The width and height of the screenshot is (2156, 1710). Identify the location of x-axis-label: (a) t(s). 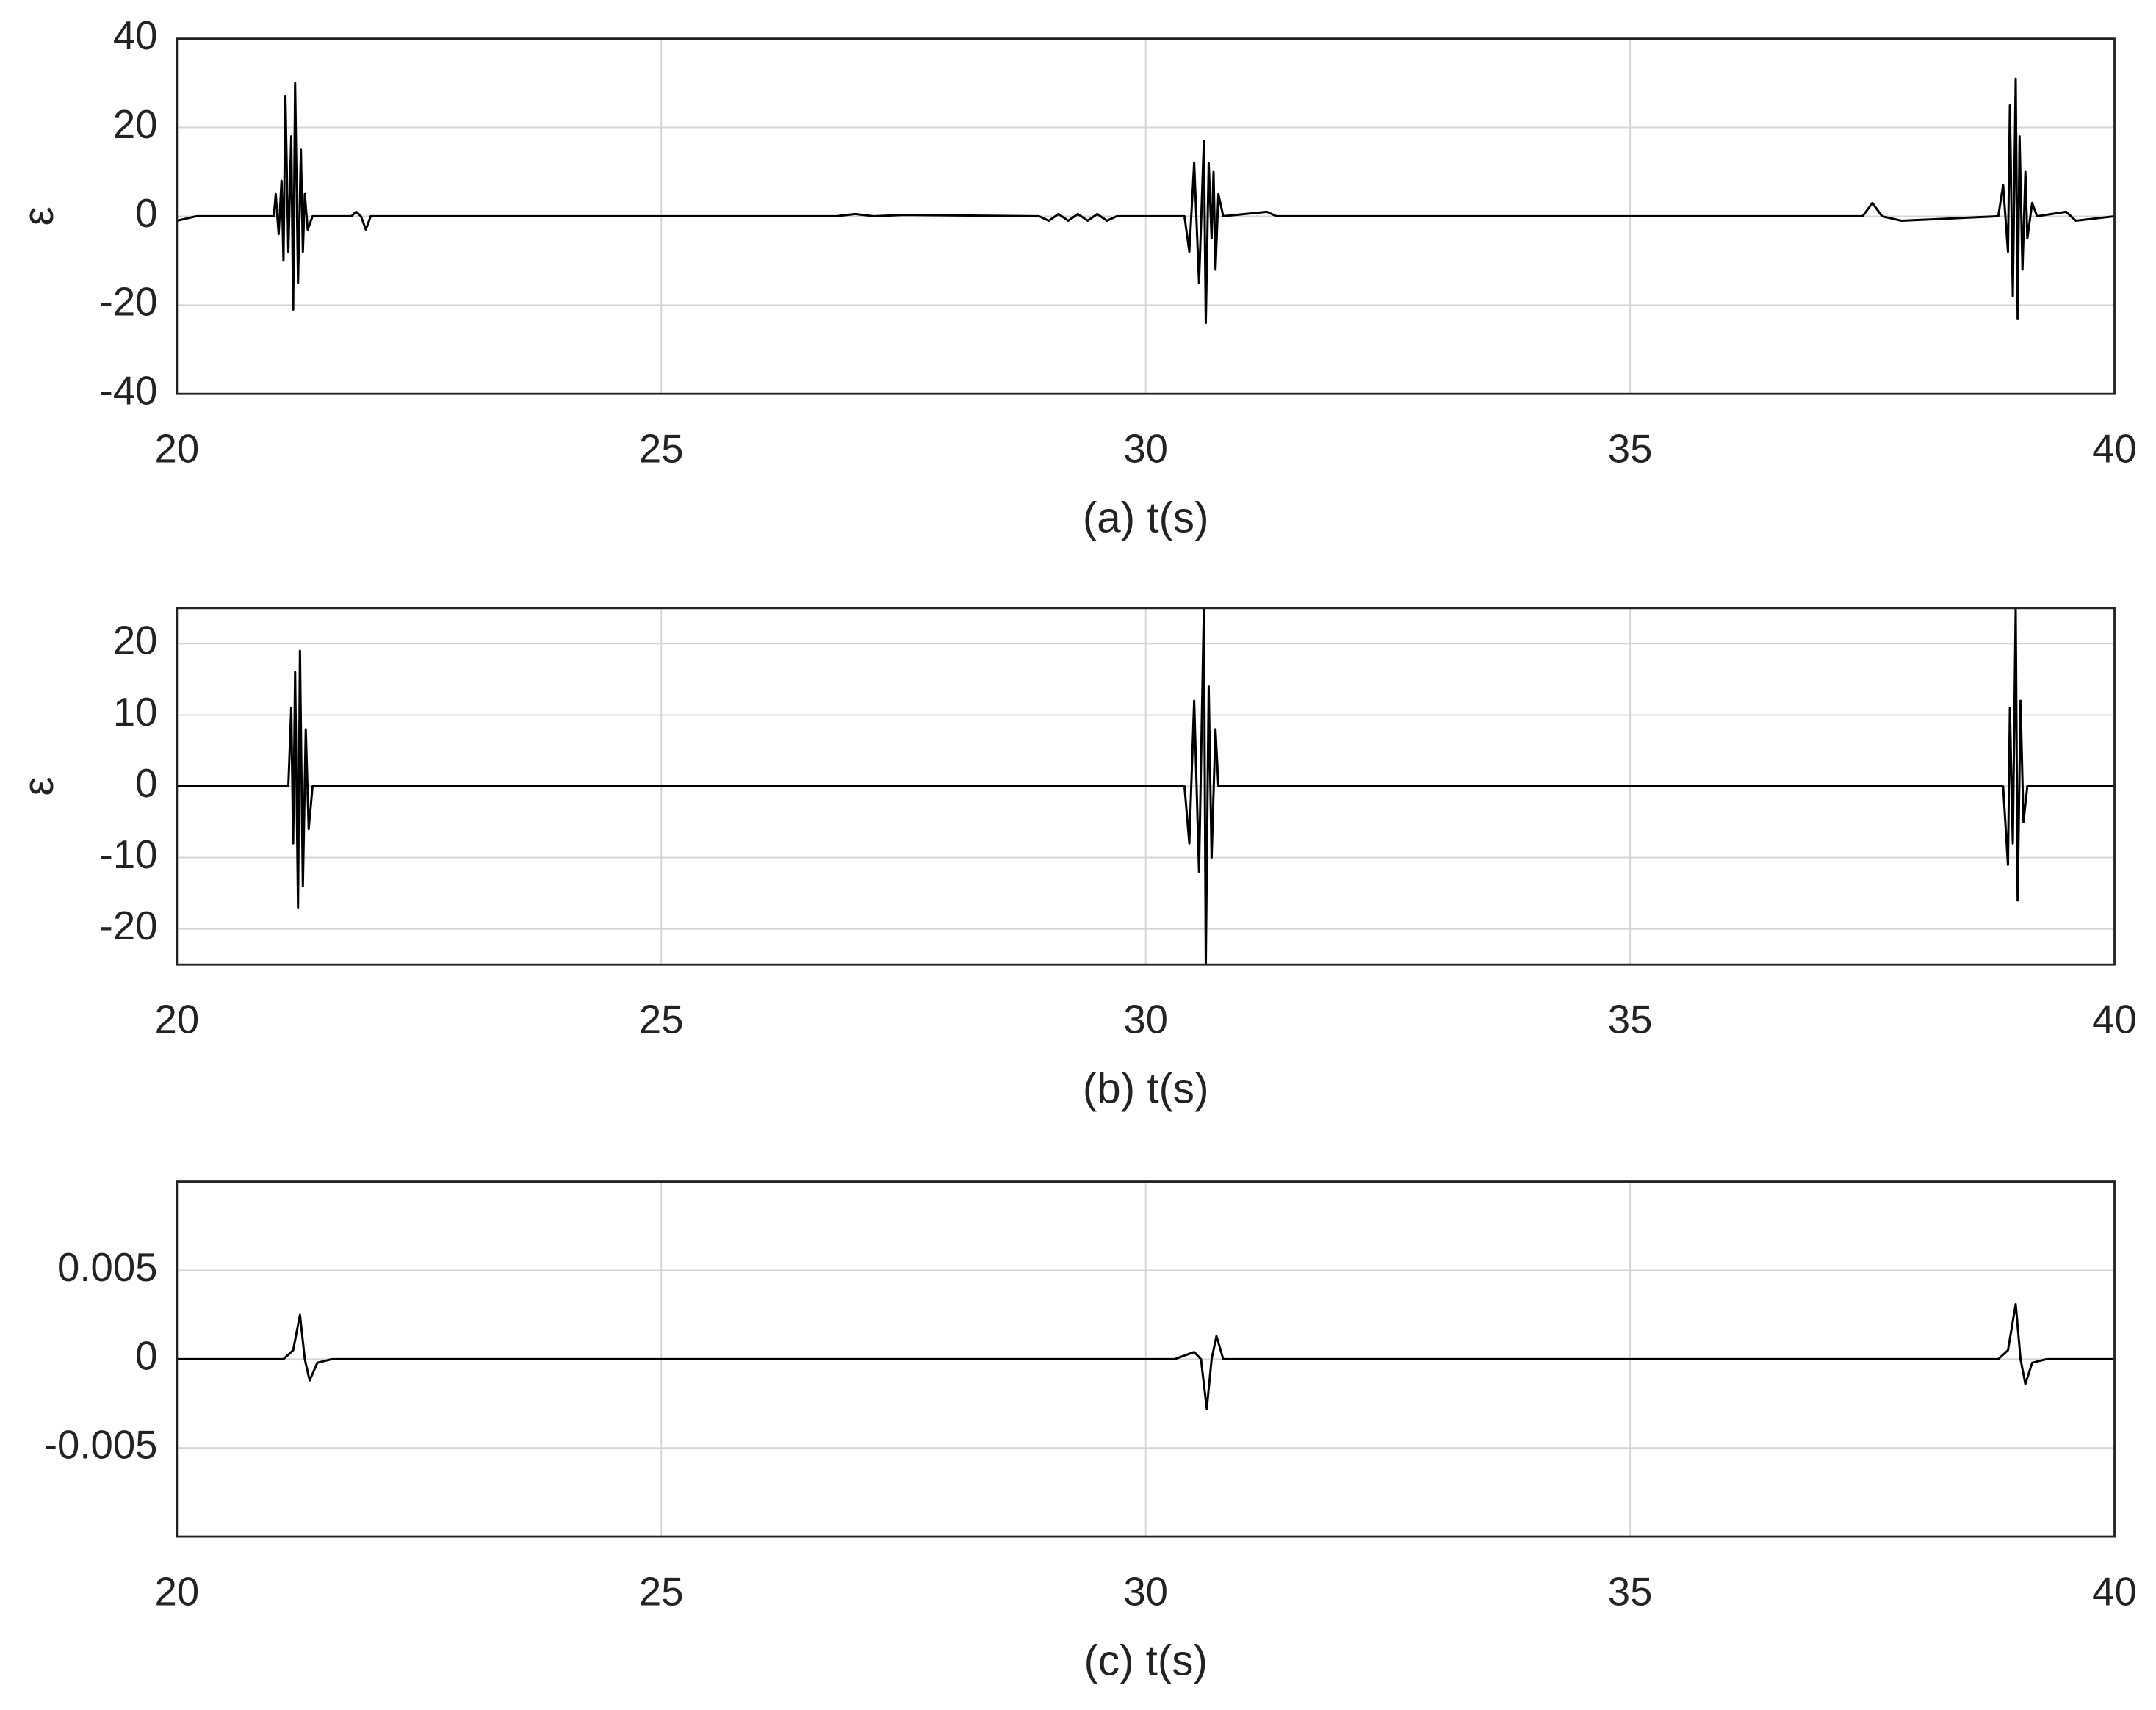
(1146, 518).